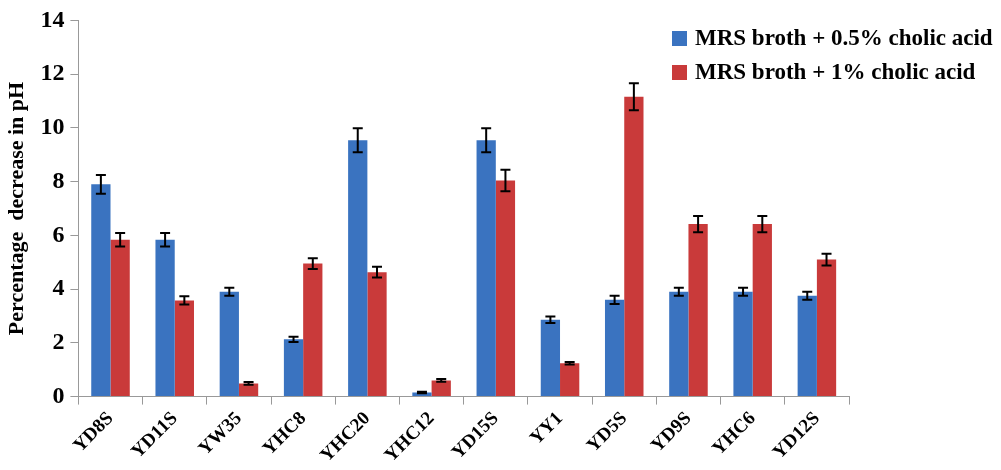 This screenshot has height=470, width=1001. Describe the element at coordinates (58, 394) in the screenshot. I see `y-tick-label: 0` at that location.